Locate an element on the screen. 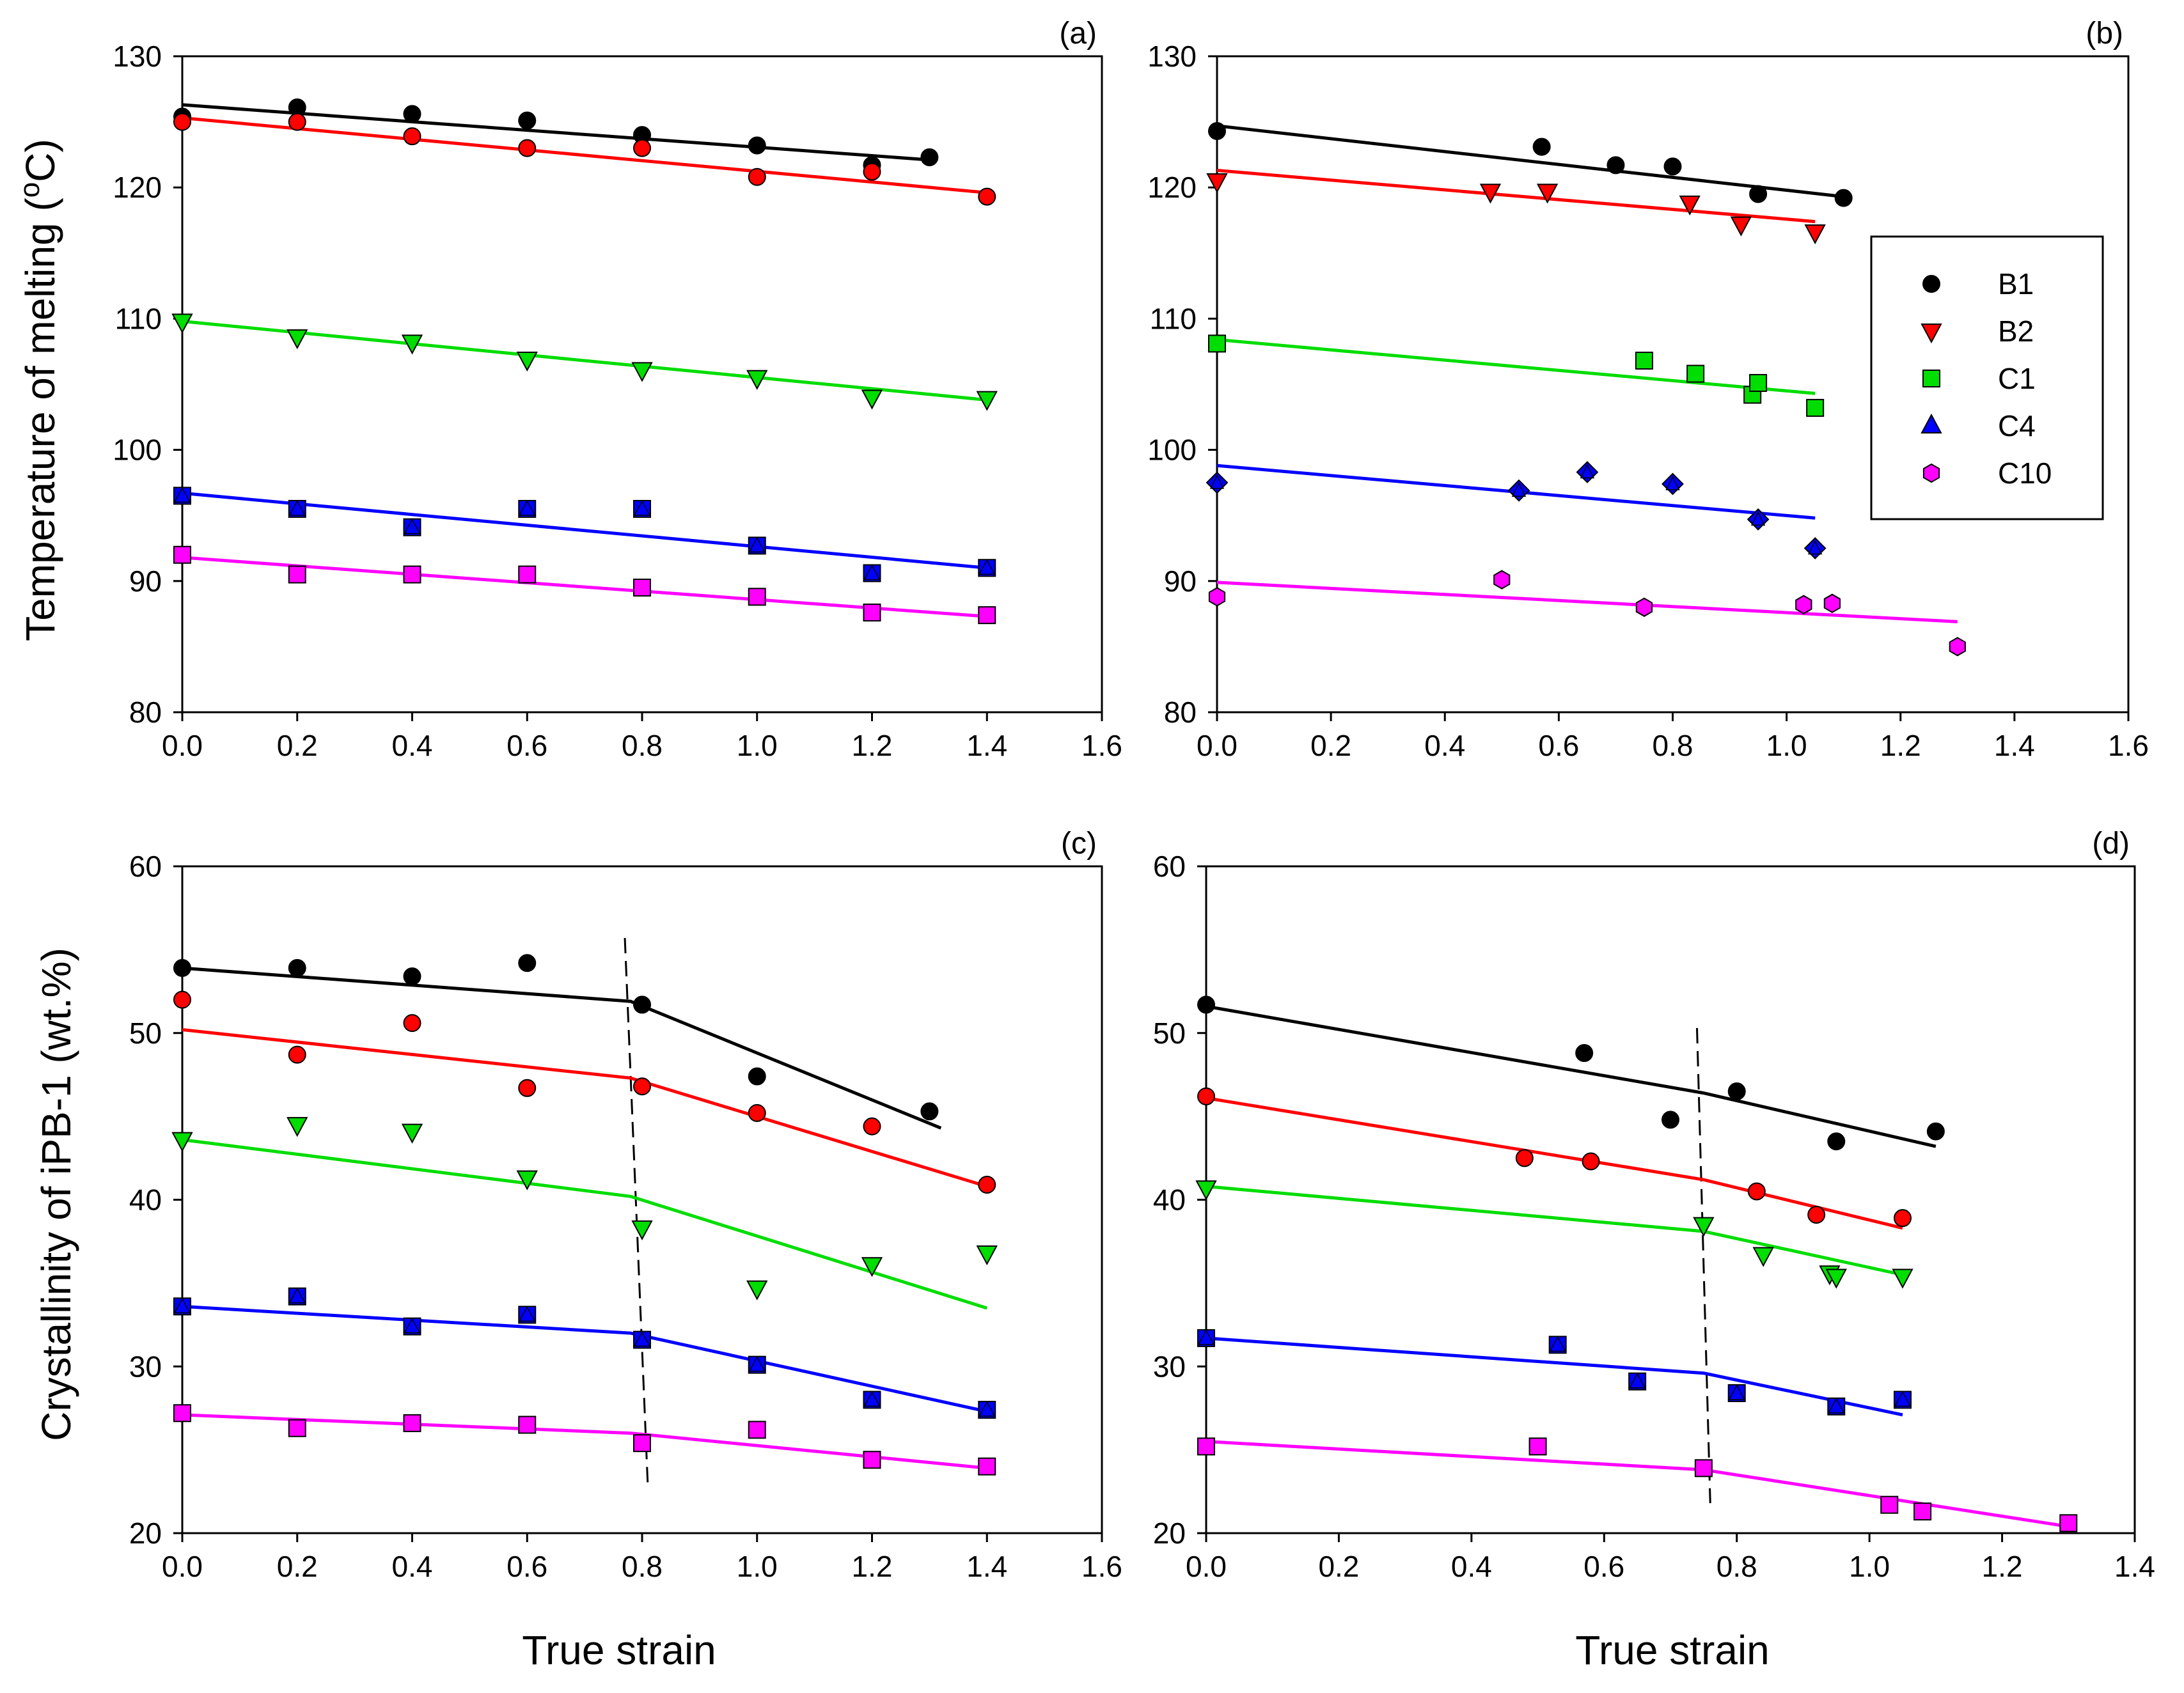 The width and height of the screenshot is (2184, 1693). y-tick-label-b-3: 110 is located at coordinates (1173, 318).